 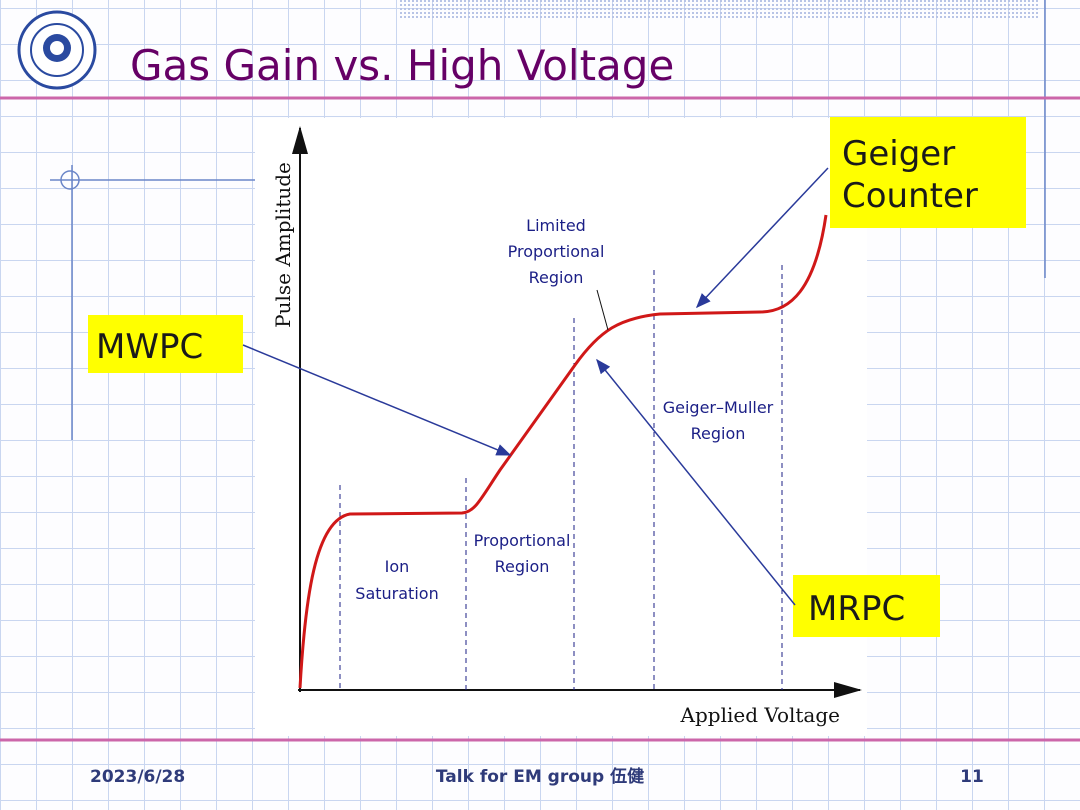 What do you see at coordinates (149, 347) in the screenshot?
I see `callout-label: MWPC` at bounding box center [149, 347].